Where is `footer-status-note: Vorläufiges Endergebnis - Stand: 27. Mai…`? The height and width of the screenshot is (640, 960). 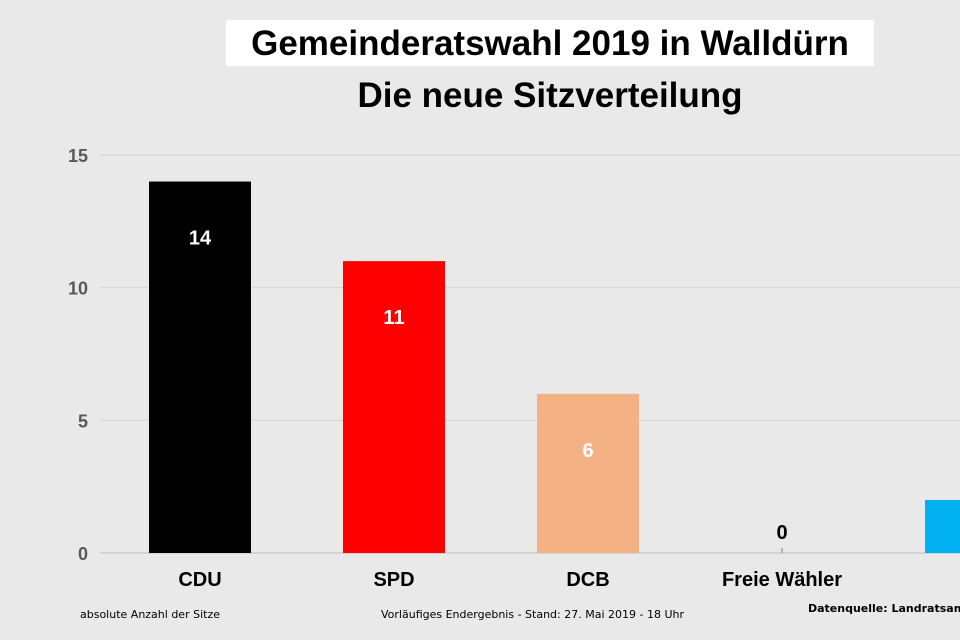 footer-status-note: Vorläufiges Endergebnis - Stand: 27. Mai… is located at coordinates (533, 614).